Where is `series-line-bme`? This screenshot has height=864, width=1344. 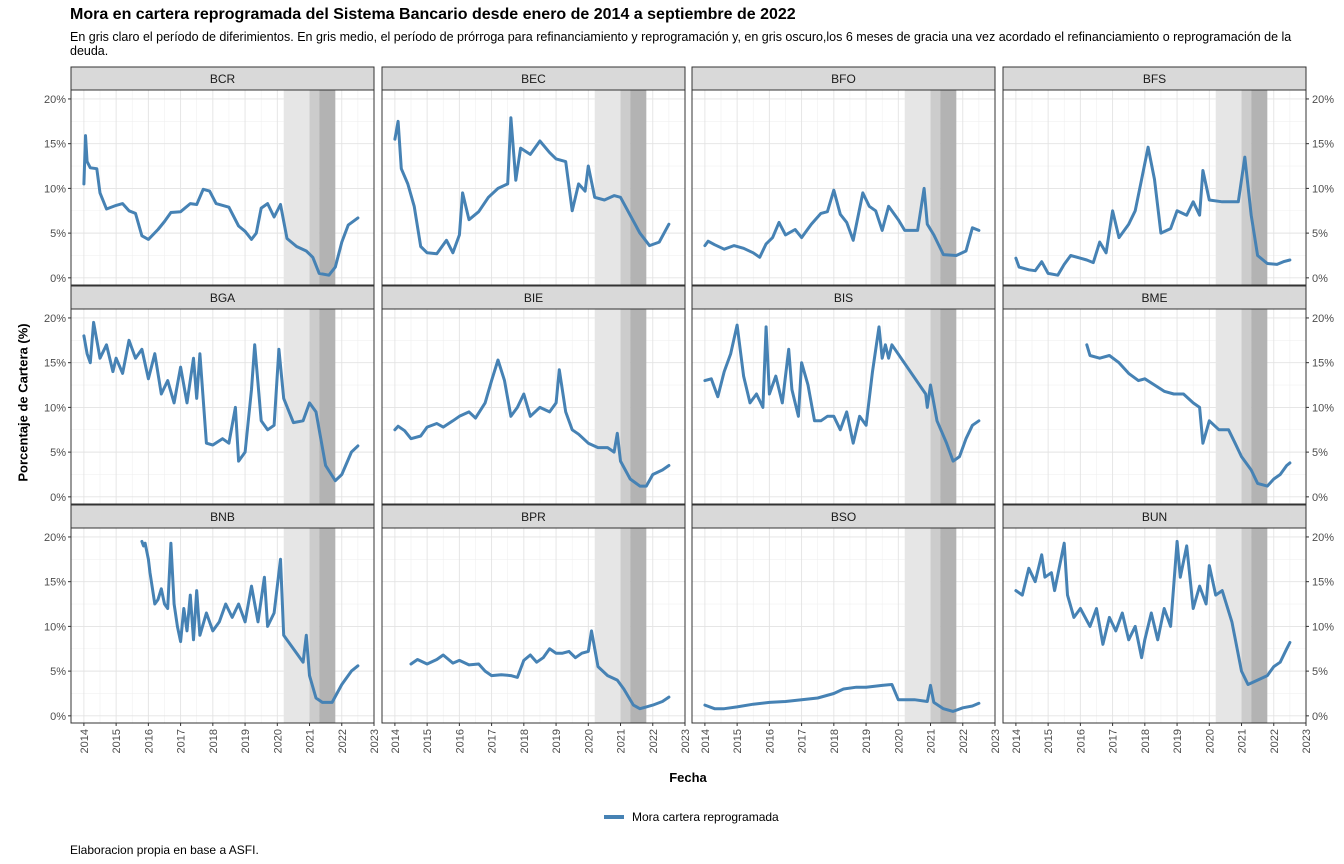
series-line-bme is located at coordinates (1188, 415).